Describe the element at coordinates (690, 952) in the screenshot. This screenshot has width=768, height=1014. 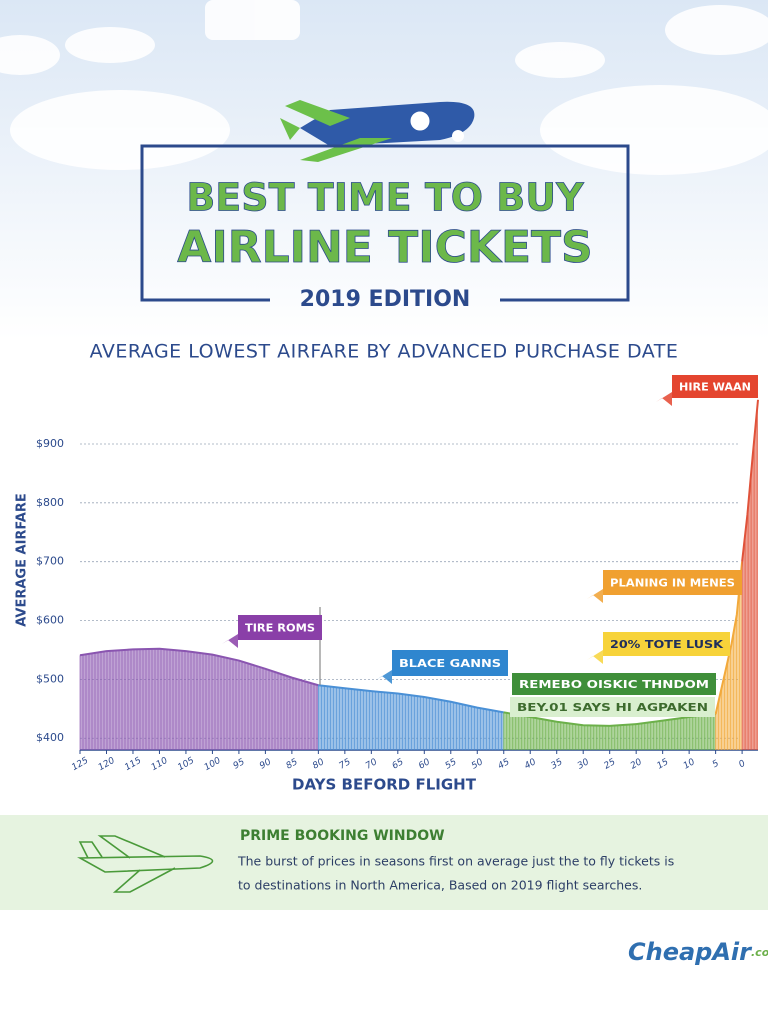
I see `logo-brand: CheapAir` at that location.